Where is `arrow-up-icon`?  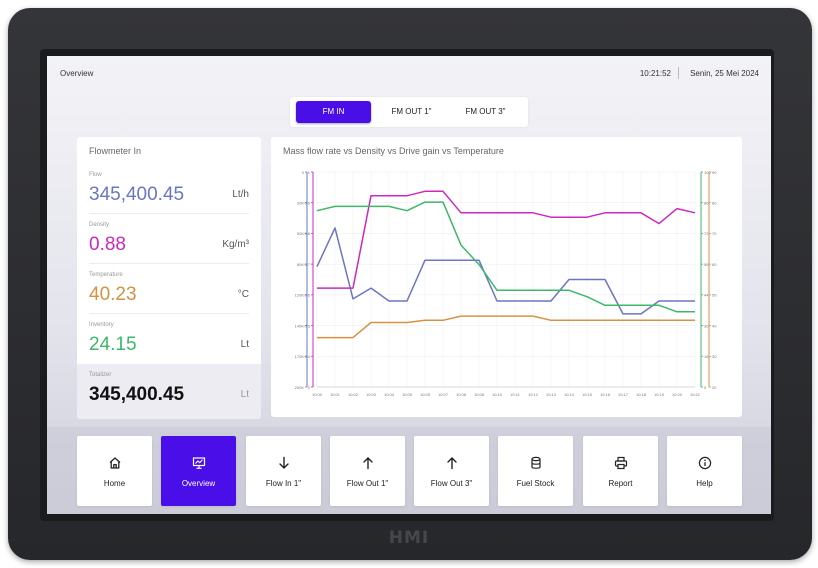 arrow-up-icon is located at coordinates (367, 463).